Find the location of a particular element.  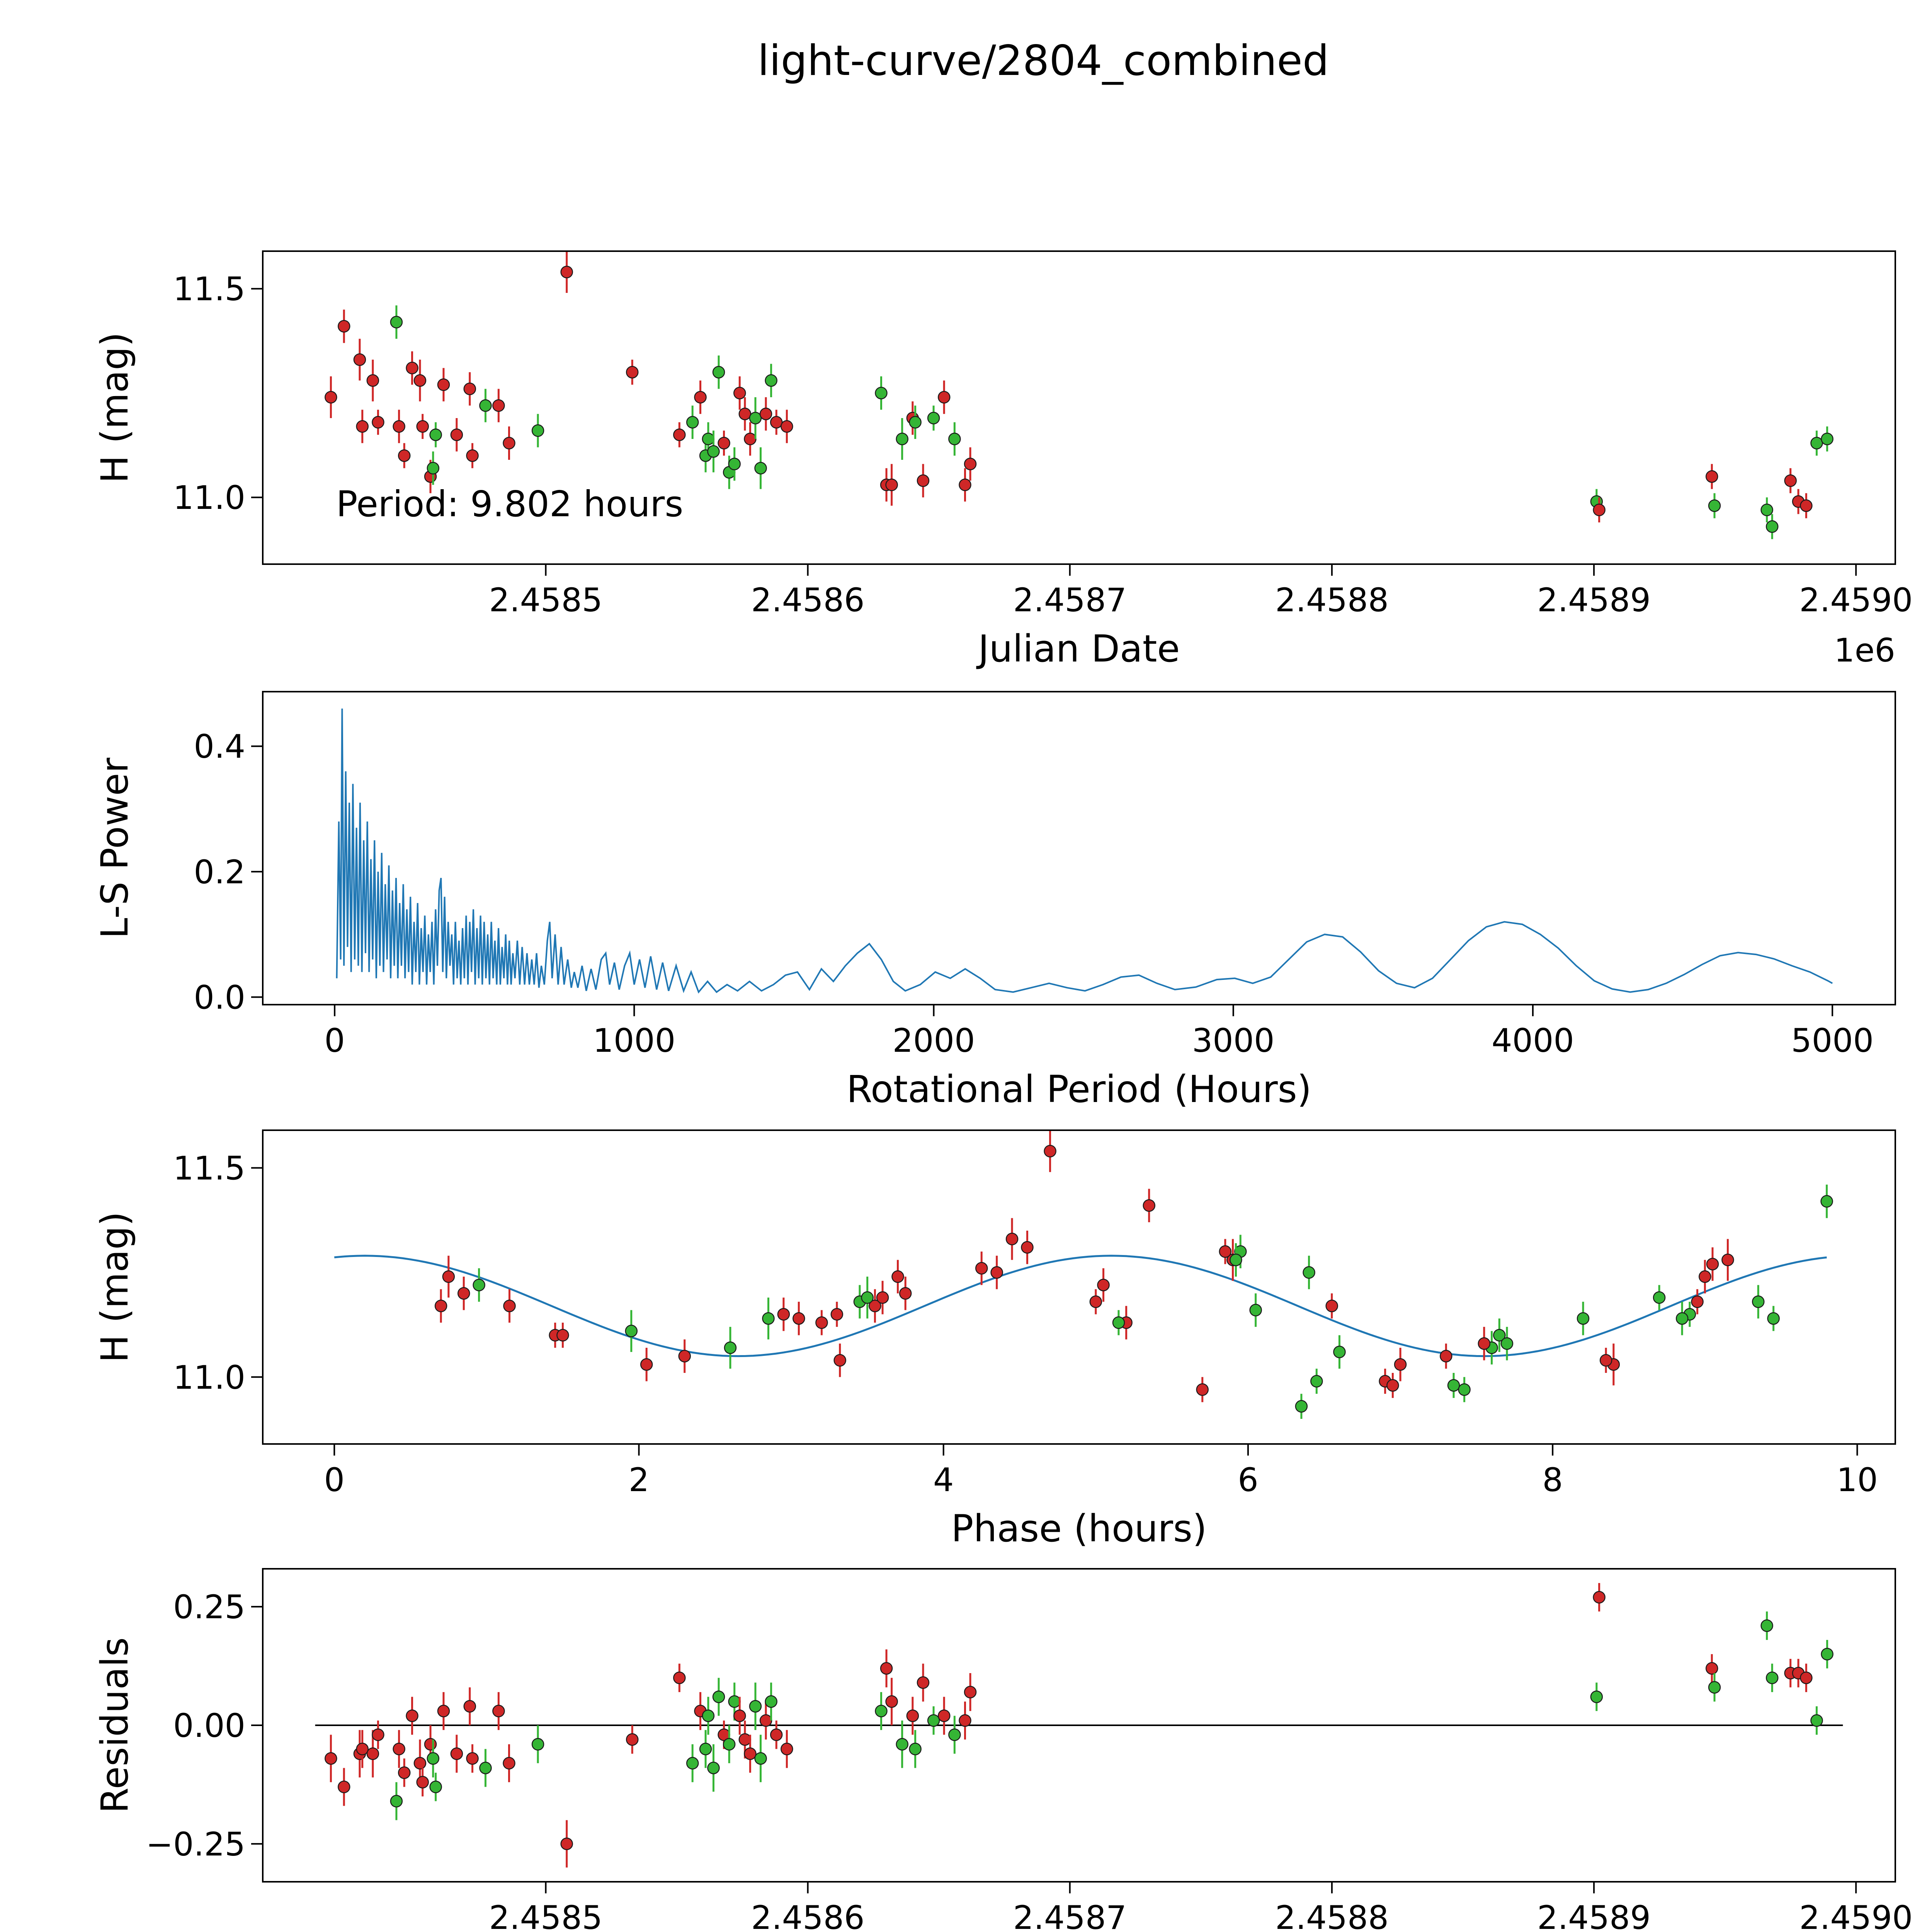

y-tick-label: 11.0 is located at coordinates (209, 498).